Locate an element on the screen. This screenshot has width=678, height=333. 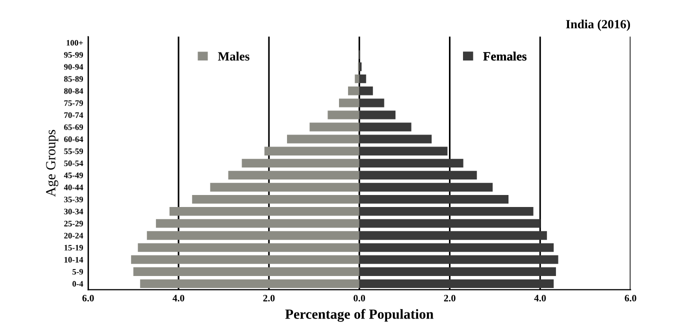
y-tick-label: 90-94 is located at coordinates (74, 67).